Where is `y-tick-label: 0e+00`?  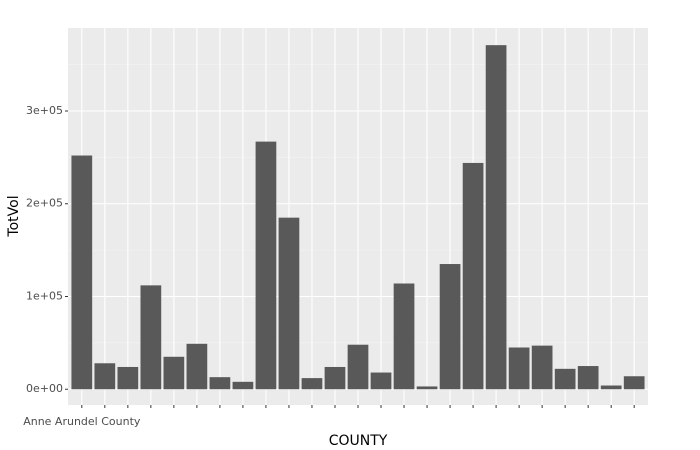 y-tick-label: 0e+00 is located at coordinates (44, 388).